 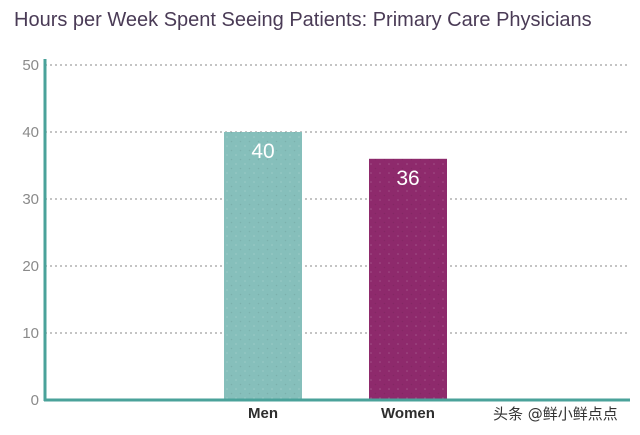 What do you see at coordinates (262, 151) in the screenshot?
I see `data-label: 40` at bounding box center [262, 151].